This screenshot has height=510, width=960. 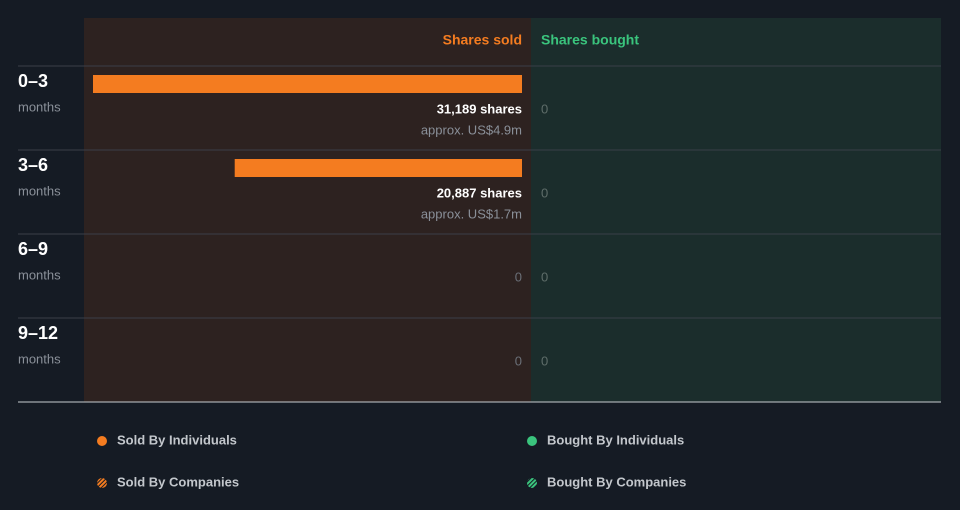 I want to click on legend-label: Sold By Individuals, so click(x=177, y=439).